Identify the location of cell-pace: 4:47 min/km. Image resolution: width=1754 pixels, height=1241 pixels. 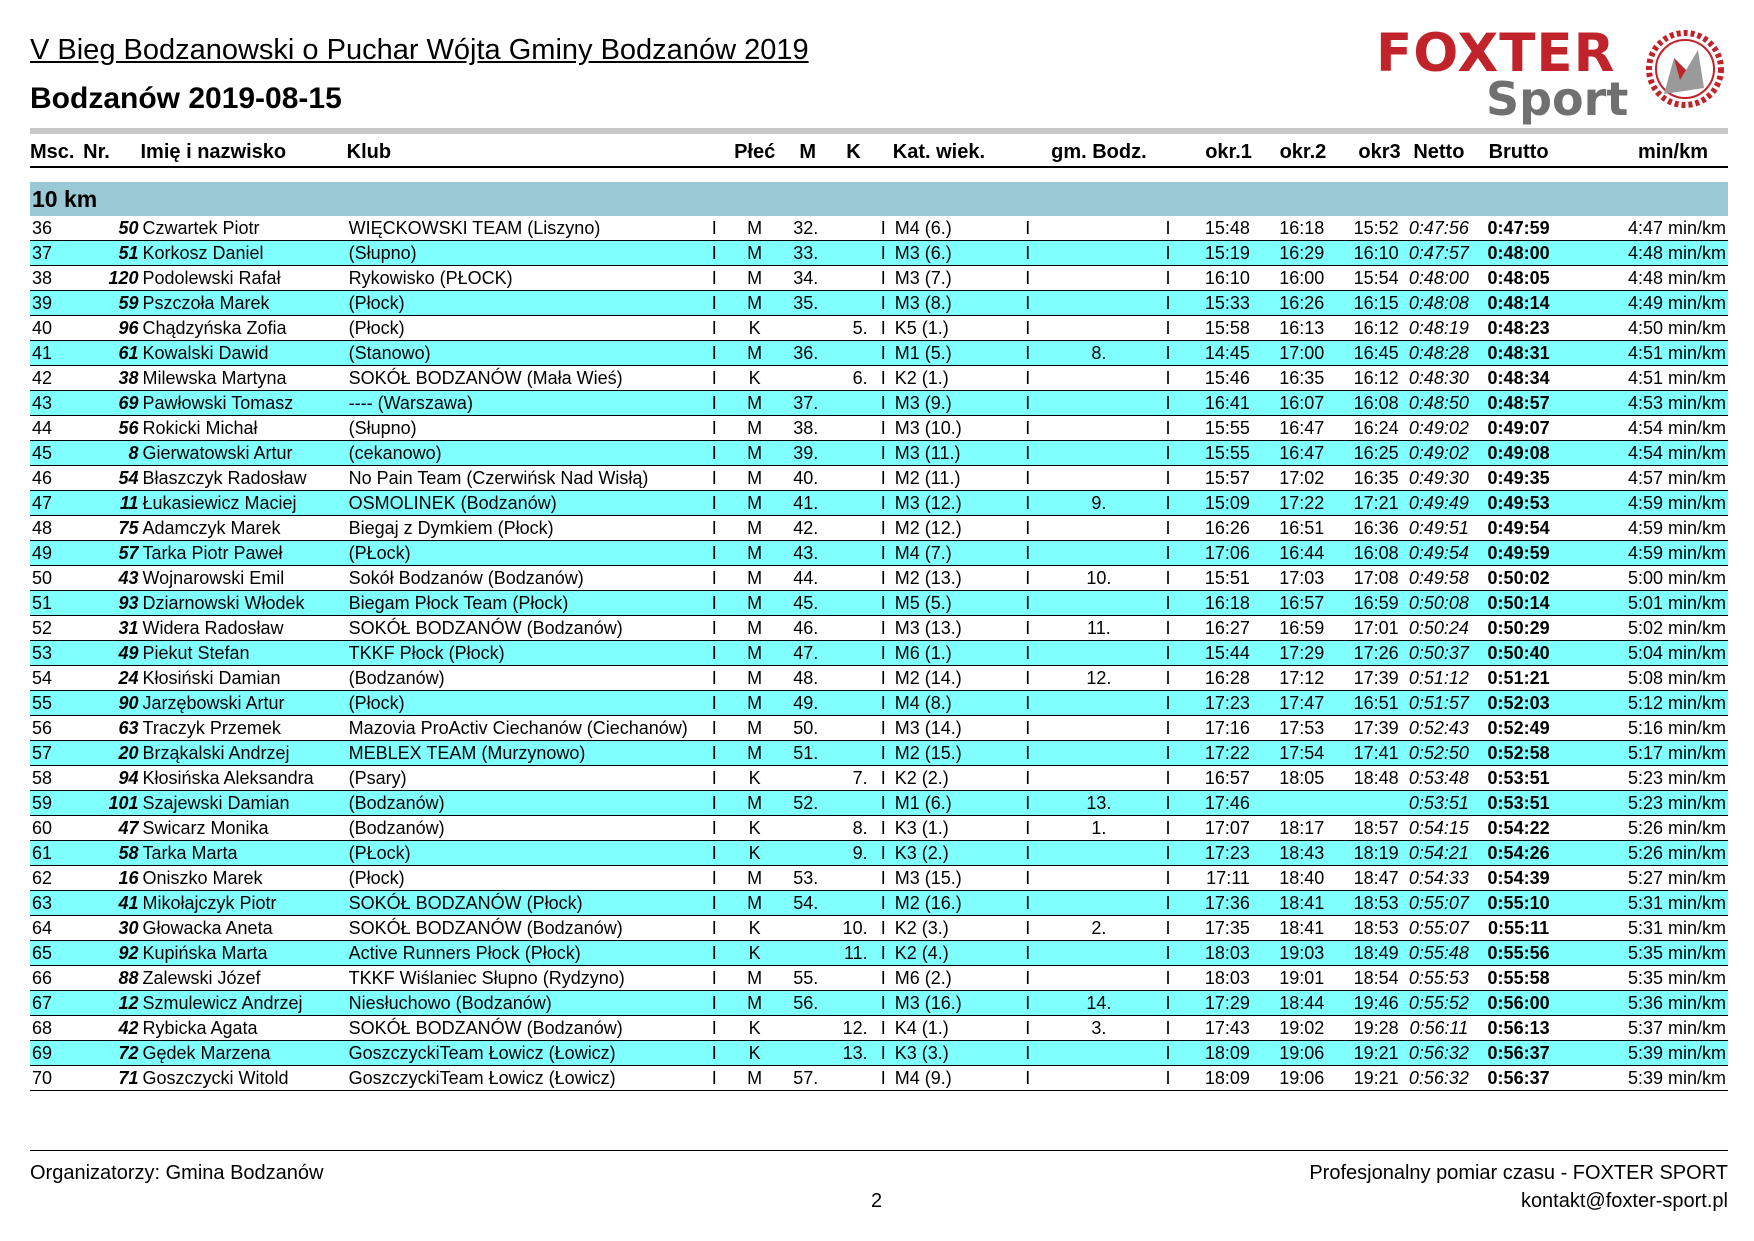
(1644, 228).